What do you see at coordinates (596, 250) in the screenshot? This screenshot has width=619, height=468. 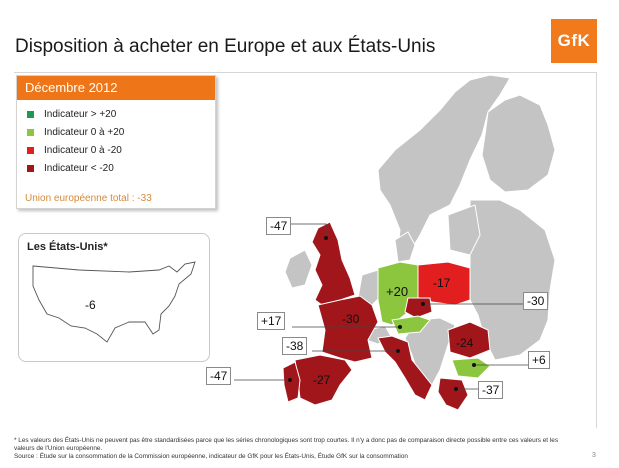 I see `frame-right-line` at bounding box center [596, 250].